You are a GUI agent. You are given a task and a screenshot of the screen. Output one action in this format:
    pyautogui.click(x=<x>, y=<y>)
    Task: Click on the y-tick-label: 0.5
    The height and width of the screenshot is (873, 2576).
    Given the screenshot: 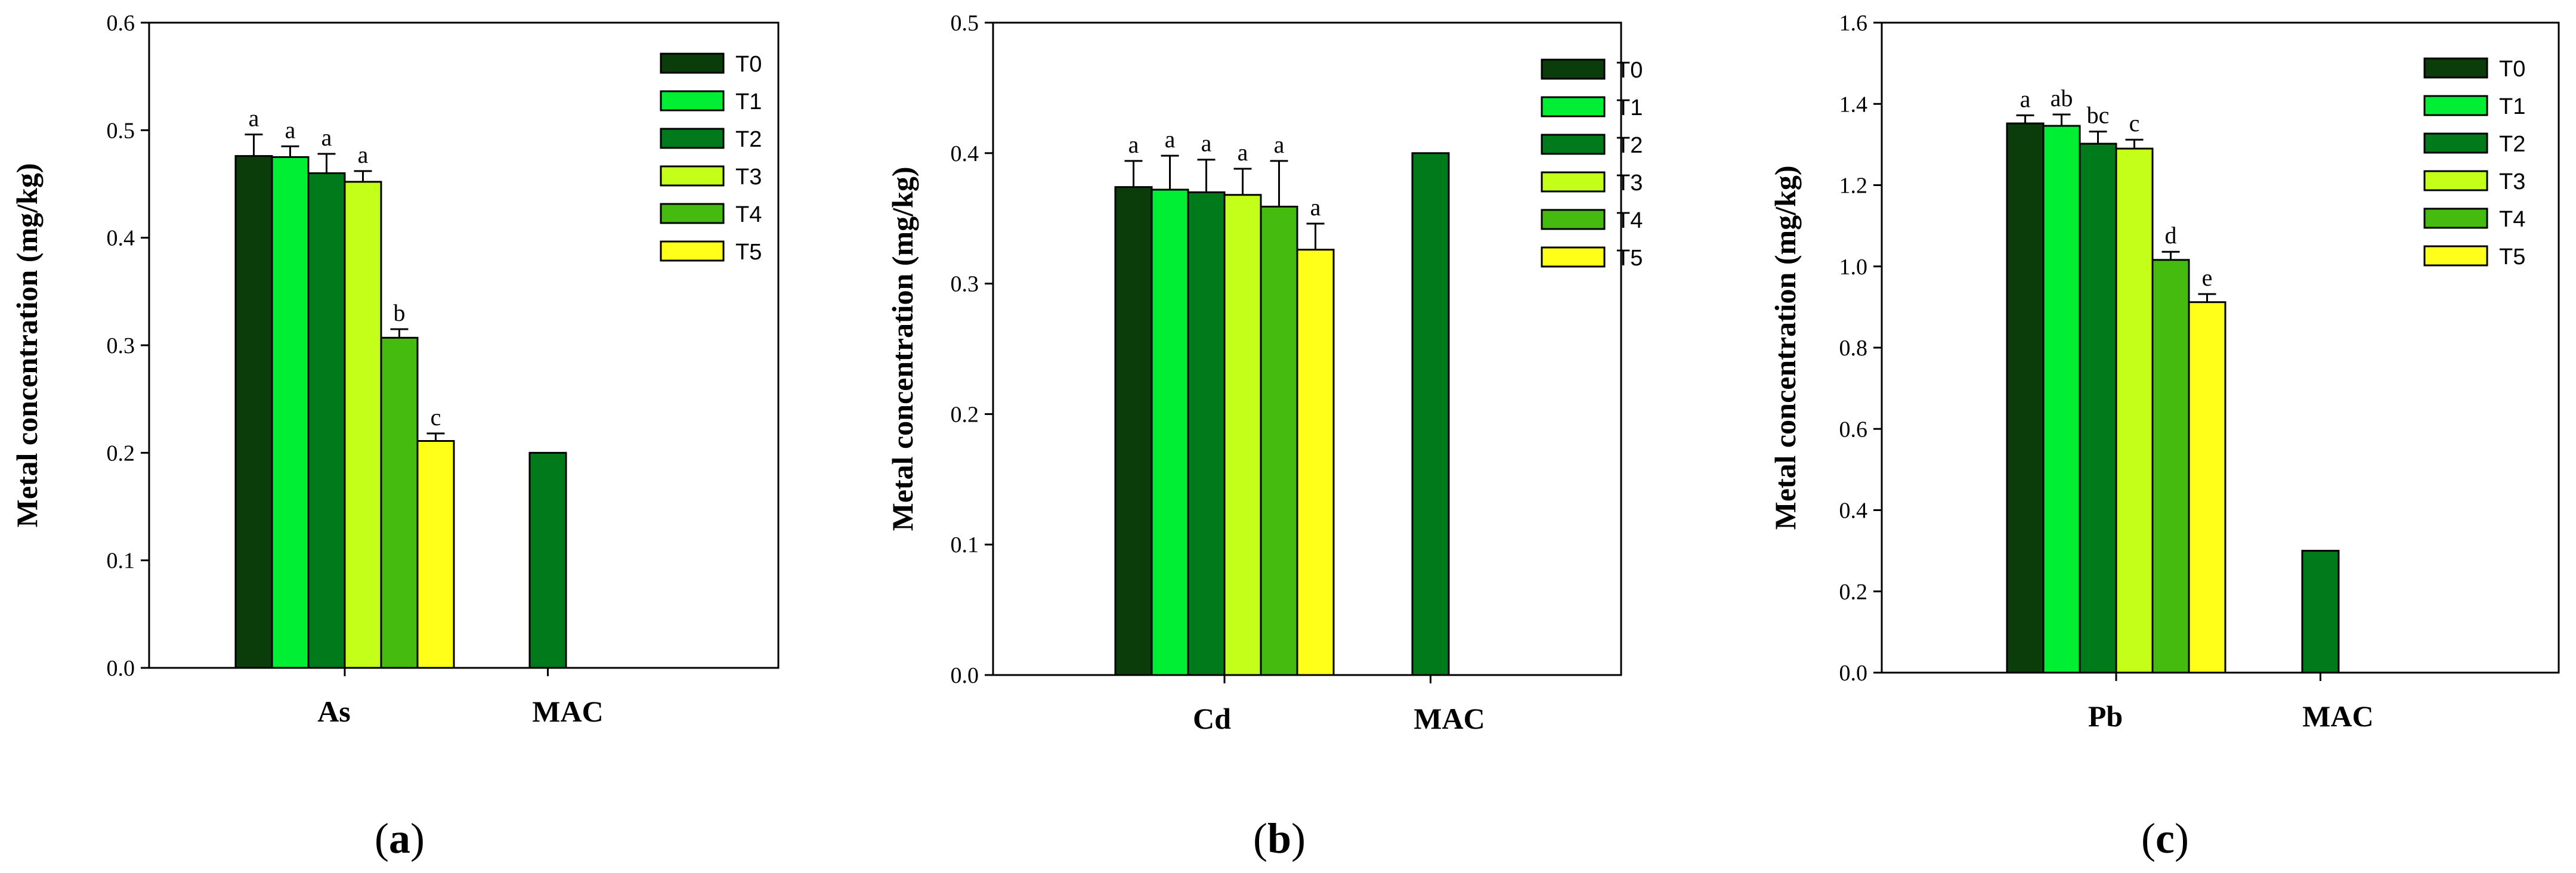 What is the action you would take?
    pyautogui.click(x=965, y=24)
    